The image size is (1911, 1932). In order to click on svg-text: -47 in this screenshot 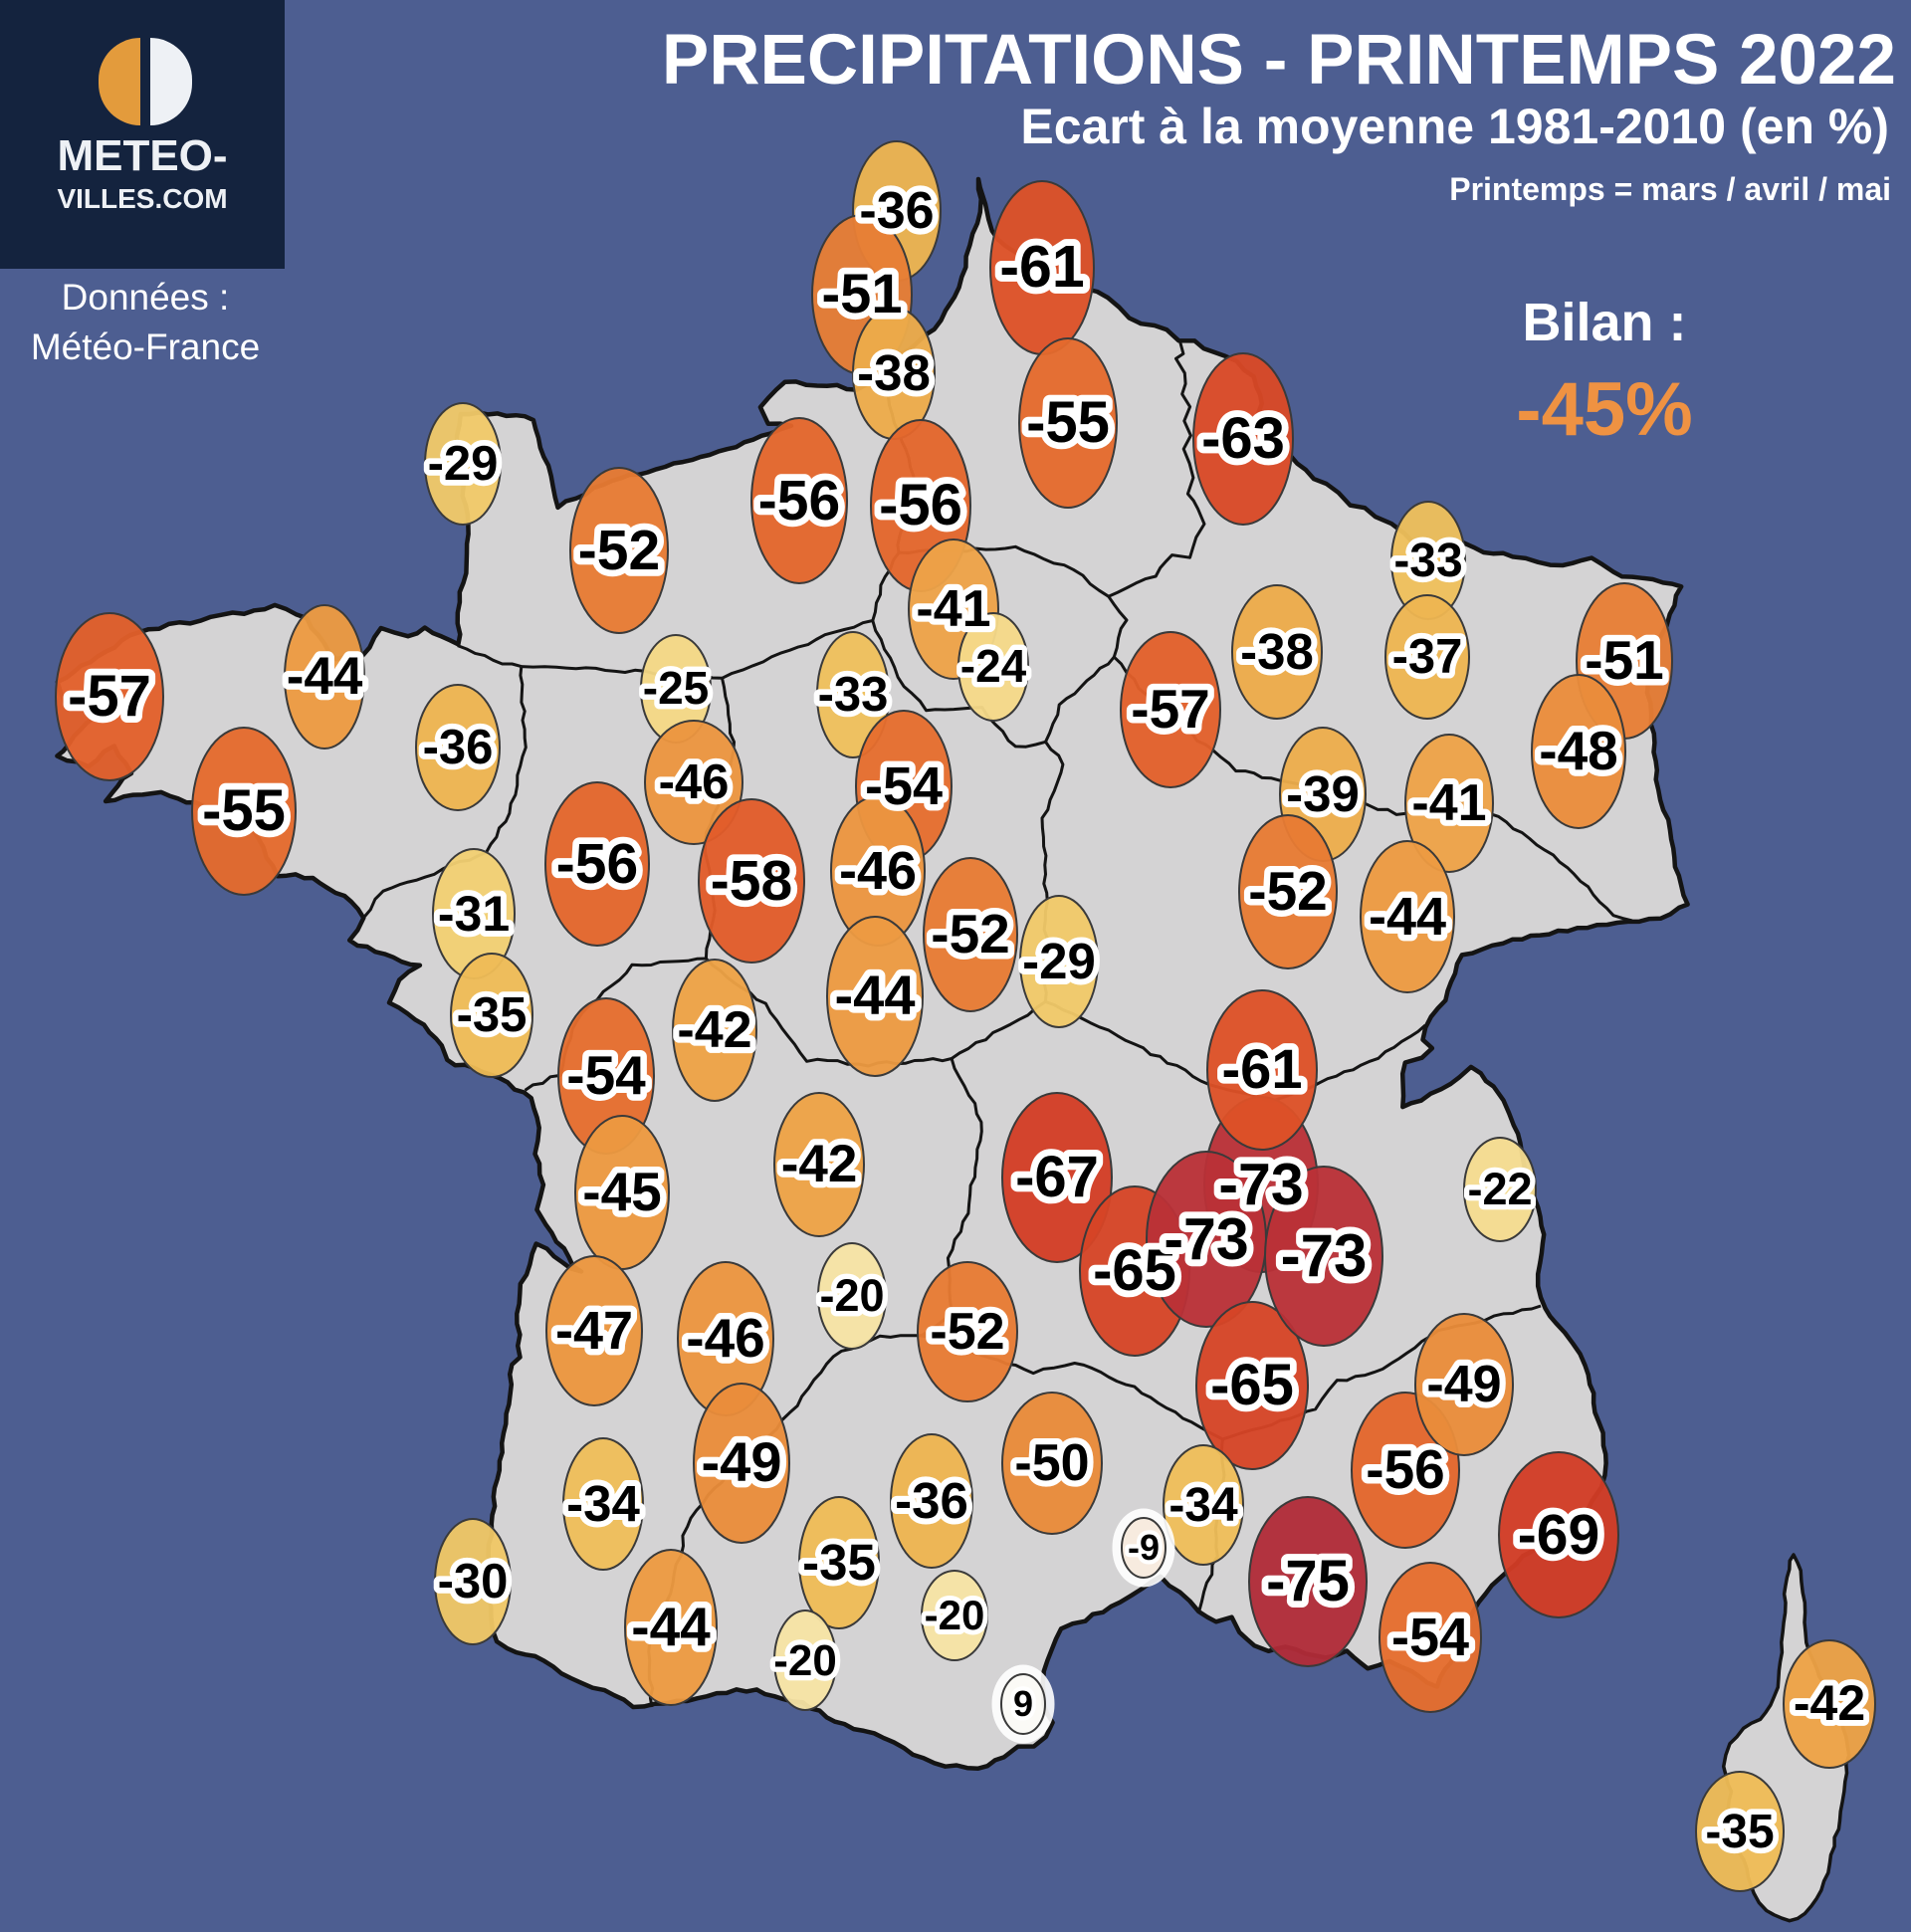, I will do `click(594, 1331)`.